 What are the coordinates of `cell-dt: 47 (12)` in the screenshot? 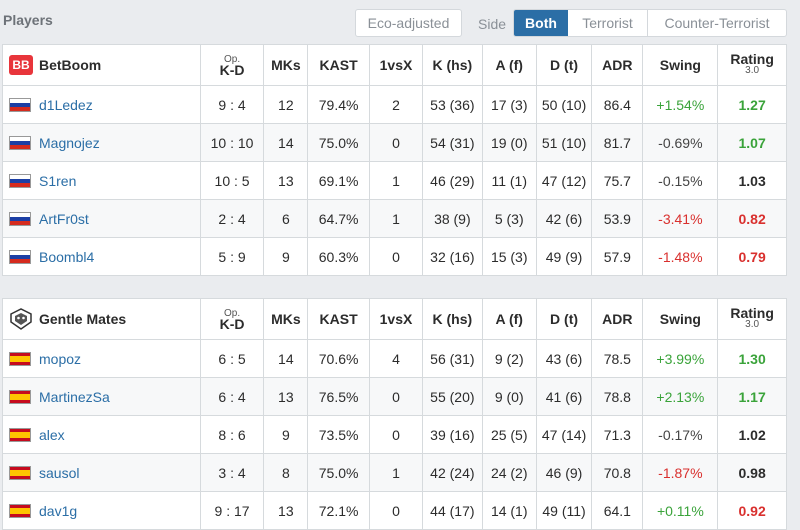 It's located at (564, 180).